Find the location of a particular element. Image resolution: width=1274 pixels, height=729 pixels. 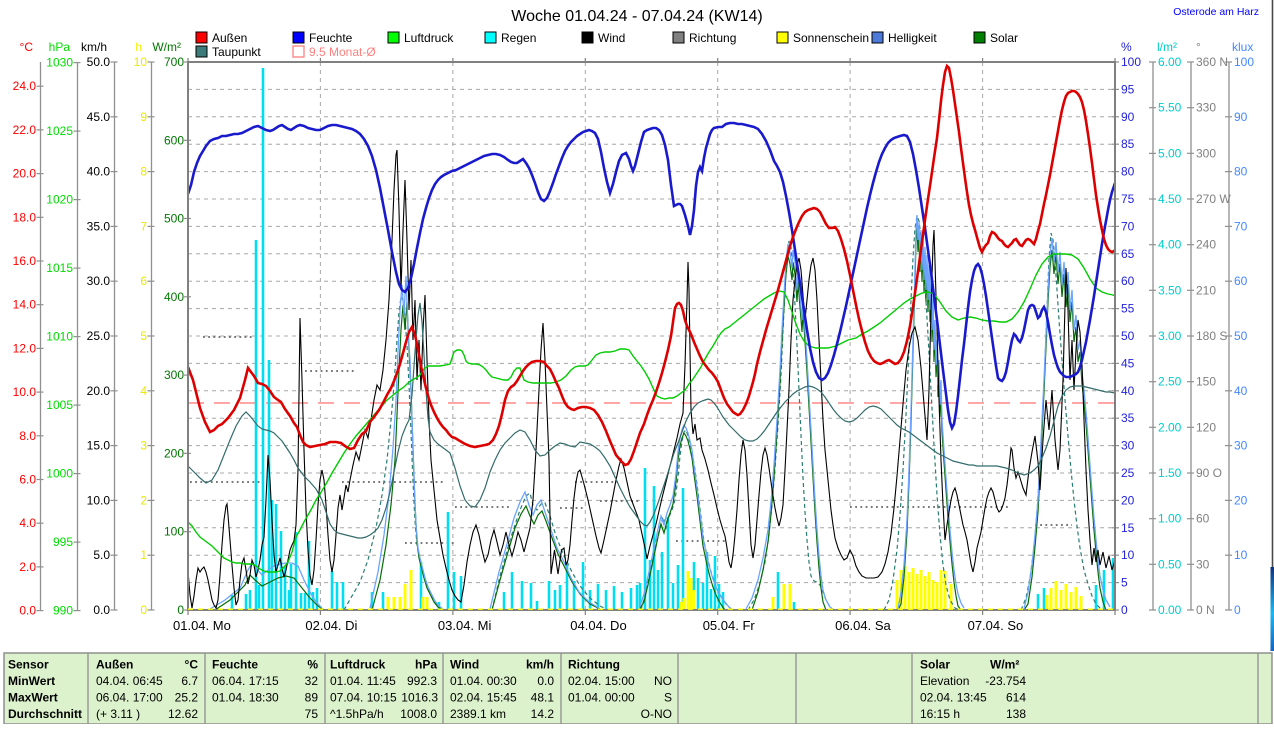

svg-text: S is located at coordinates (668, 698).